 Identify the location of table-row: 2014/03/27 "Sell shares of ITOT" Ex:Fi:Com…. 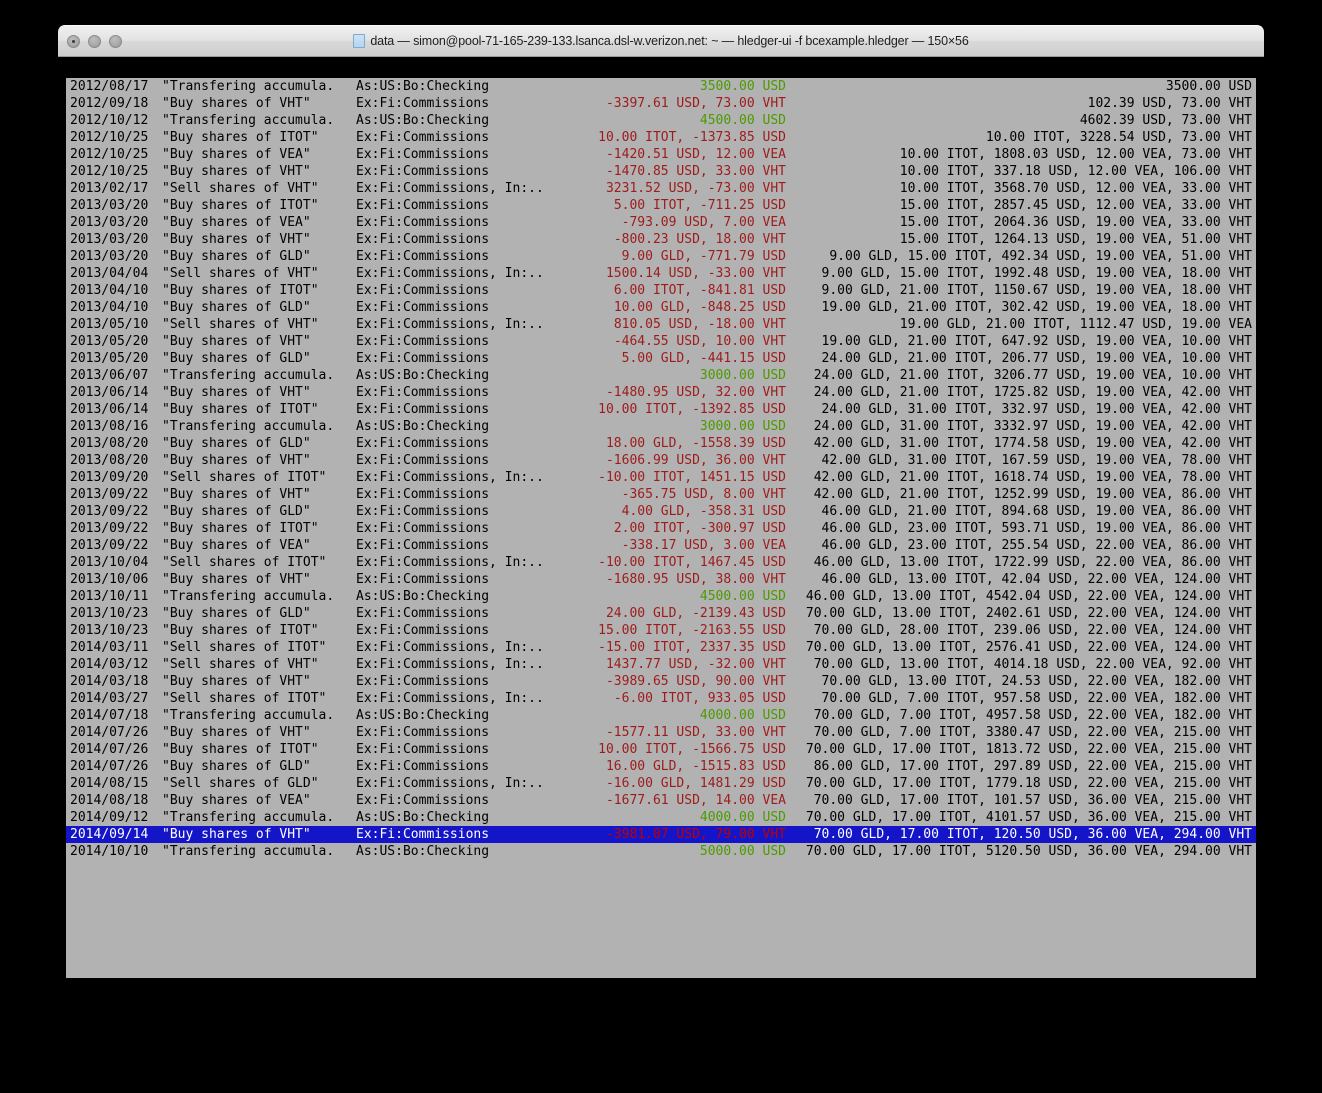
(661, 698).